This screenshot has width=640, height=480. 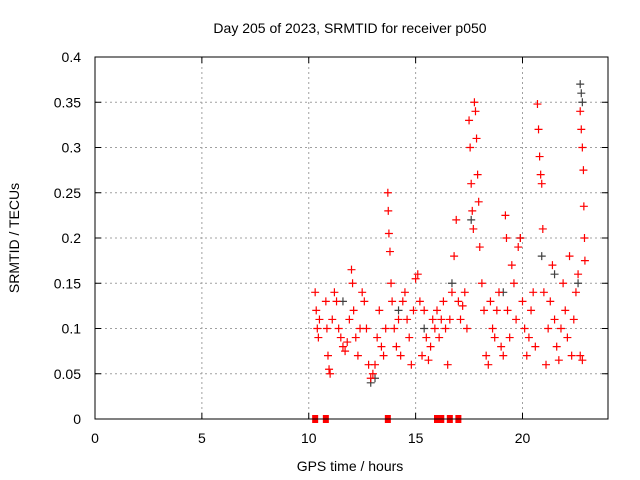 What do you see at coordinates (67, 102) in the screenshot?
I see `y-tick-label: 0.35` at bounding box center [67, 102].